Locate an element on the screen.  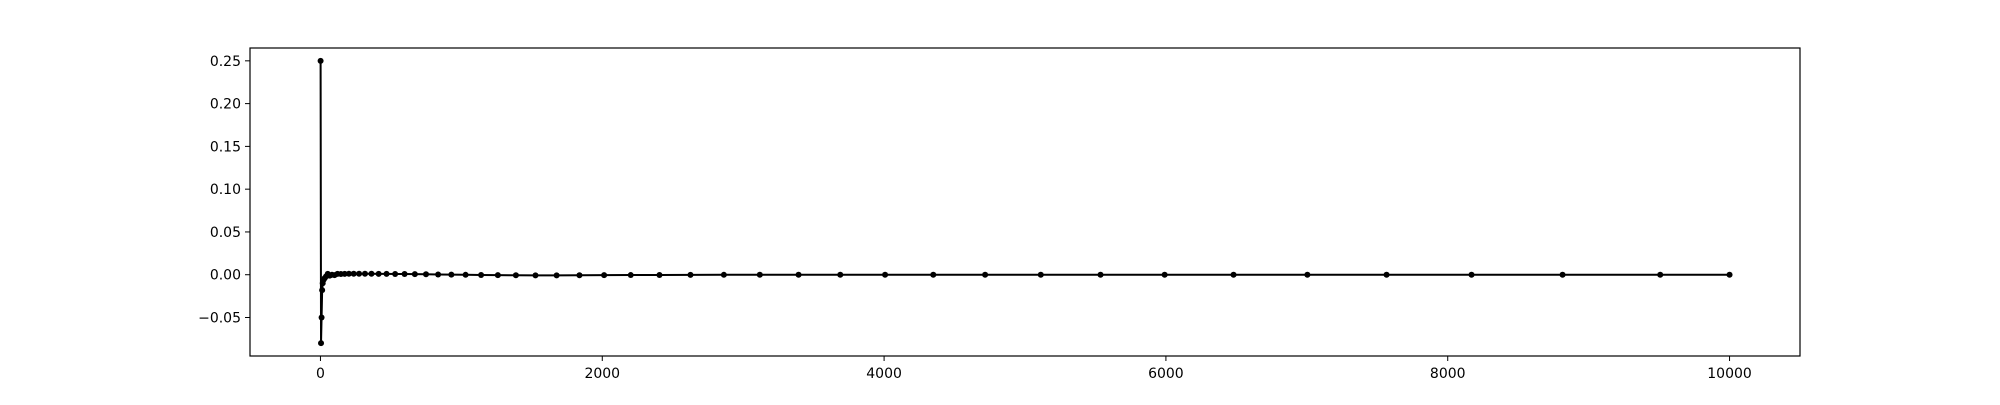
x-tick-label: 6000 is located at coordinates (1166, 374).